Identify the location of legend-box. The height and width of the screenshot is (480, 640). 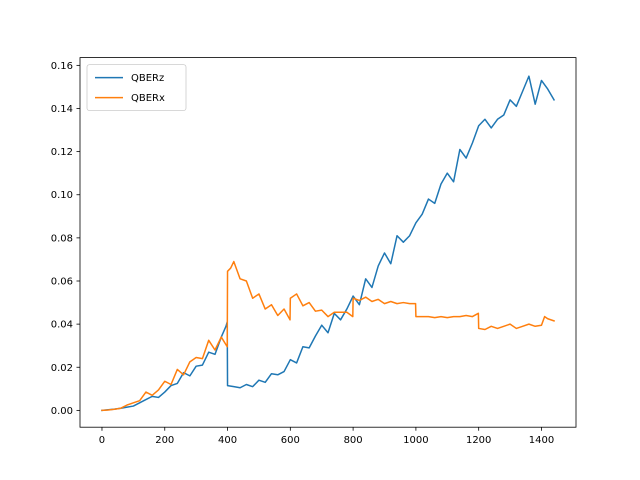
(136, 87).